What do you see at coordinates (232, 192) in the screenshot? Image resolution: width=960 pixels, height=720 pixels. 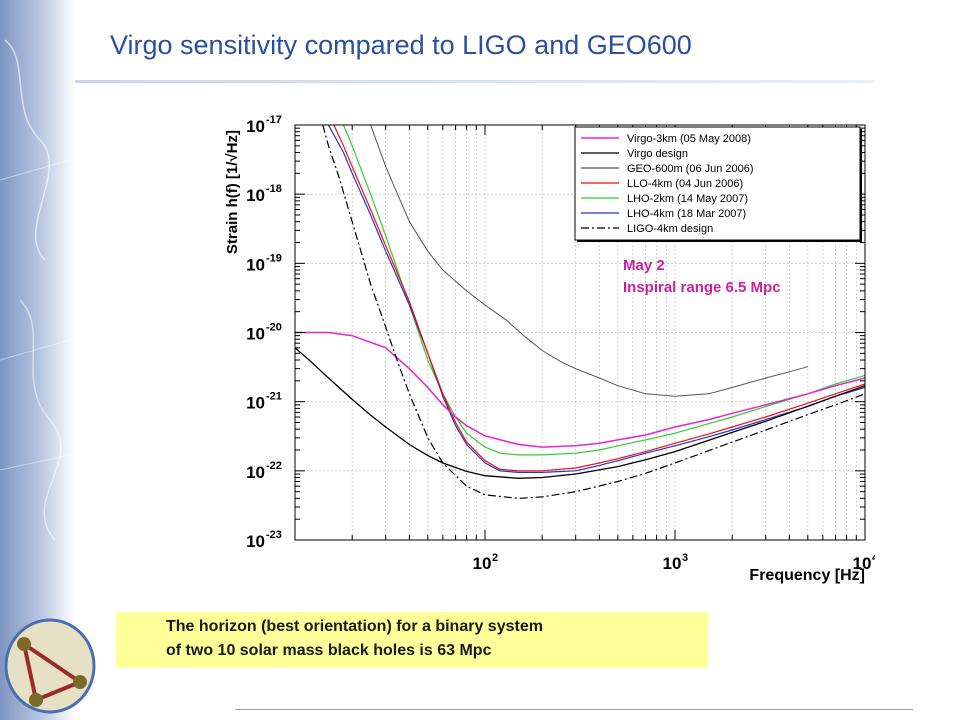 I see `y-axis-label: Strain h(f) [1/√Hz]` at bounding box center [232, 192].